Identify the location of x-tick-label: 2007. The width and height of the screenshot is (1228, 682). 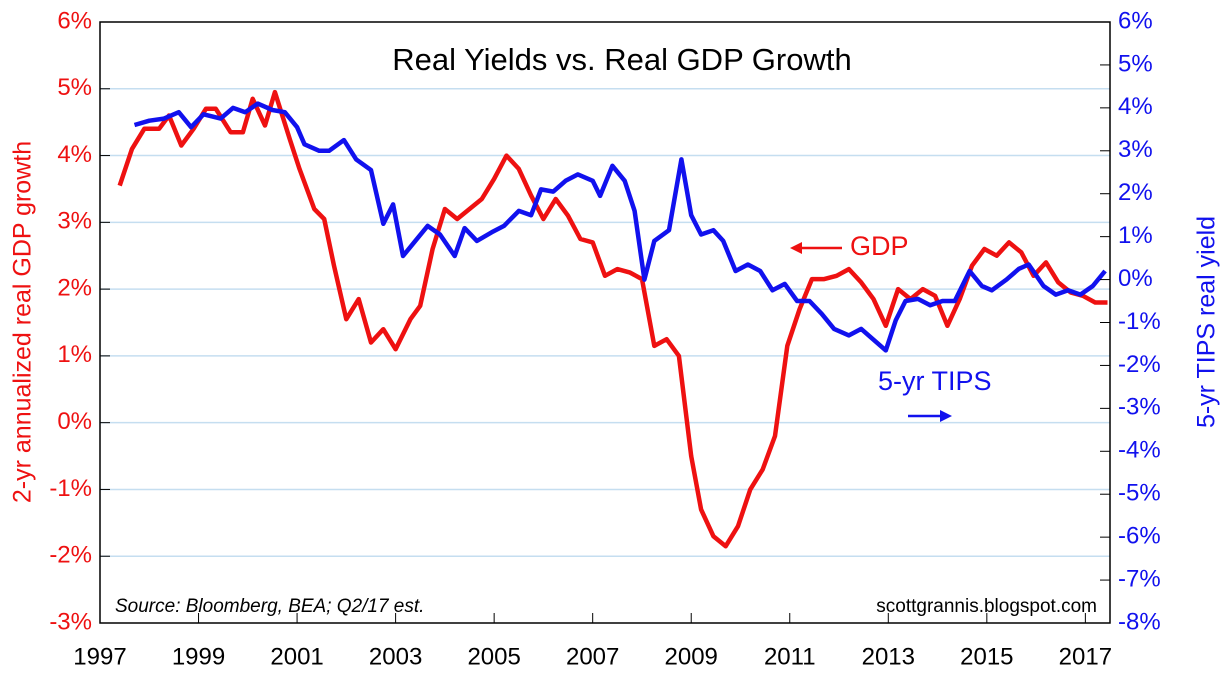
(592, 656).